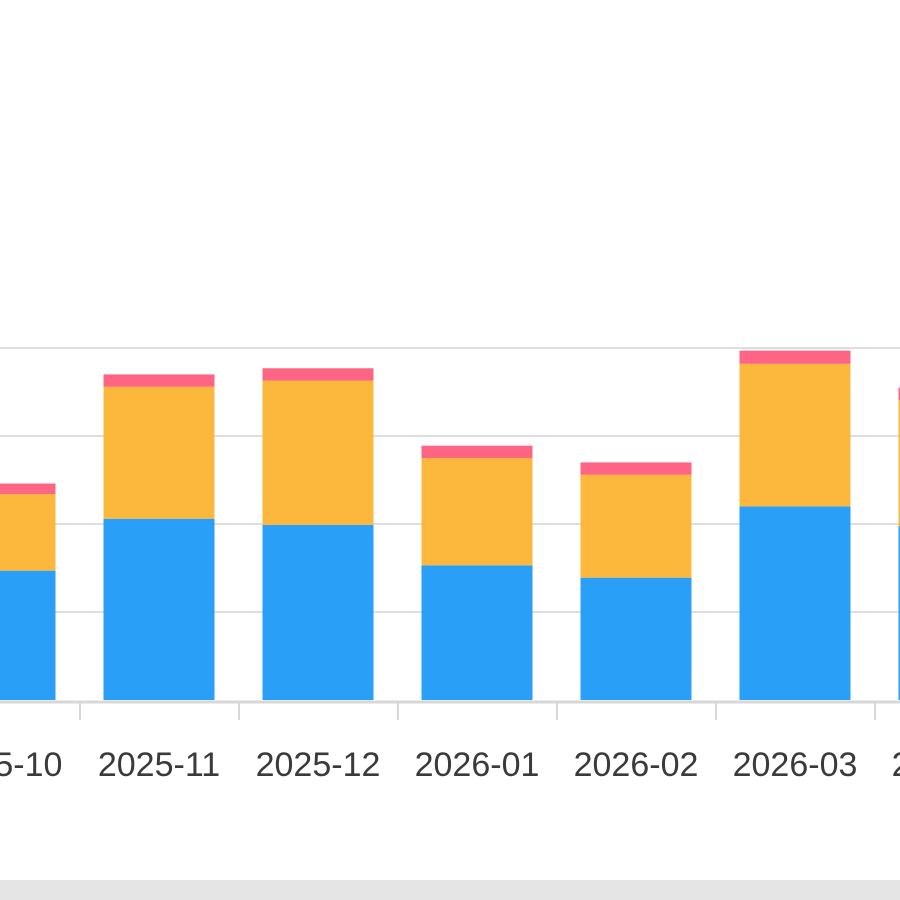 This screenshot has width=900, height=900. Describe the element at coordinates (896, 765) in the screenshot. I see `x-tick-label: 2026-04` at that location.